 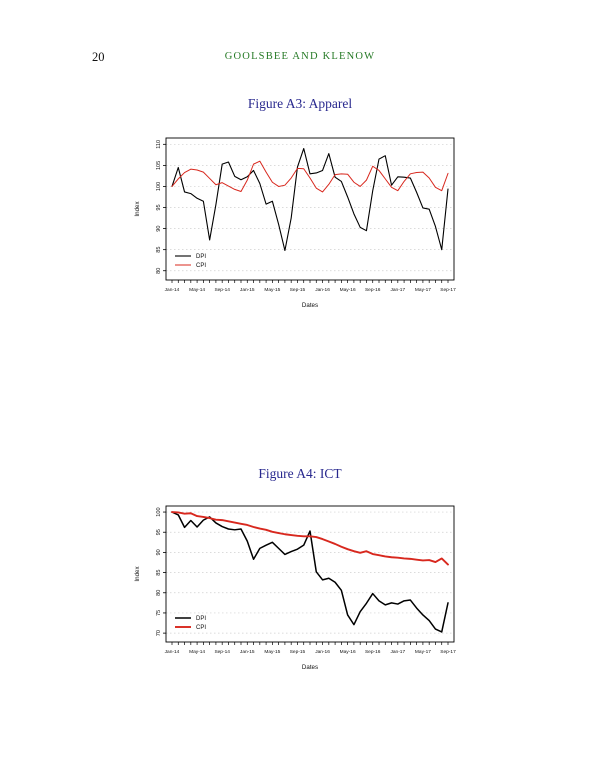 I want to click on page-number: 20, so click(x=98, y=57).